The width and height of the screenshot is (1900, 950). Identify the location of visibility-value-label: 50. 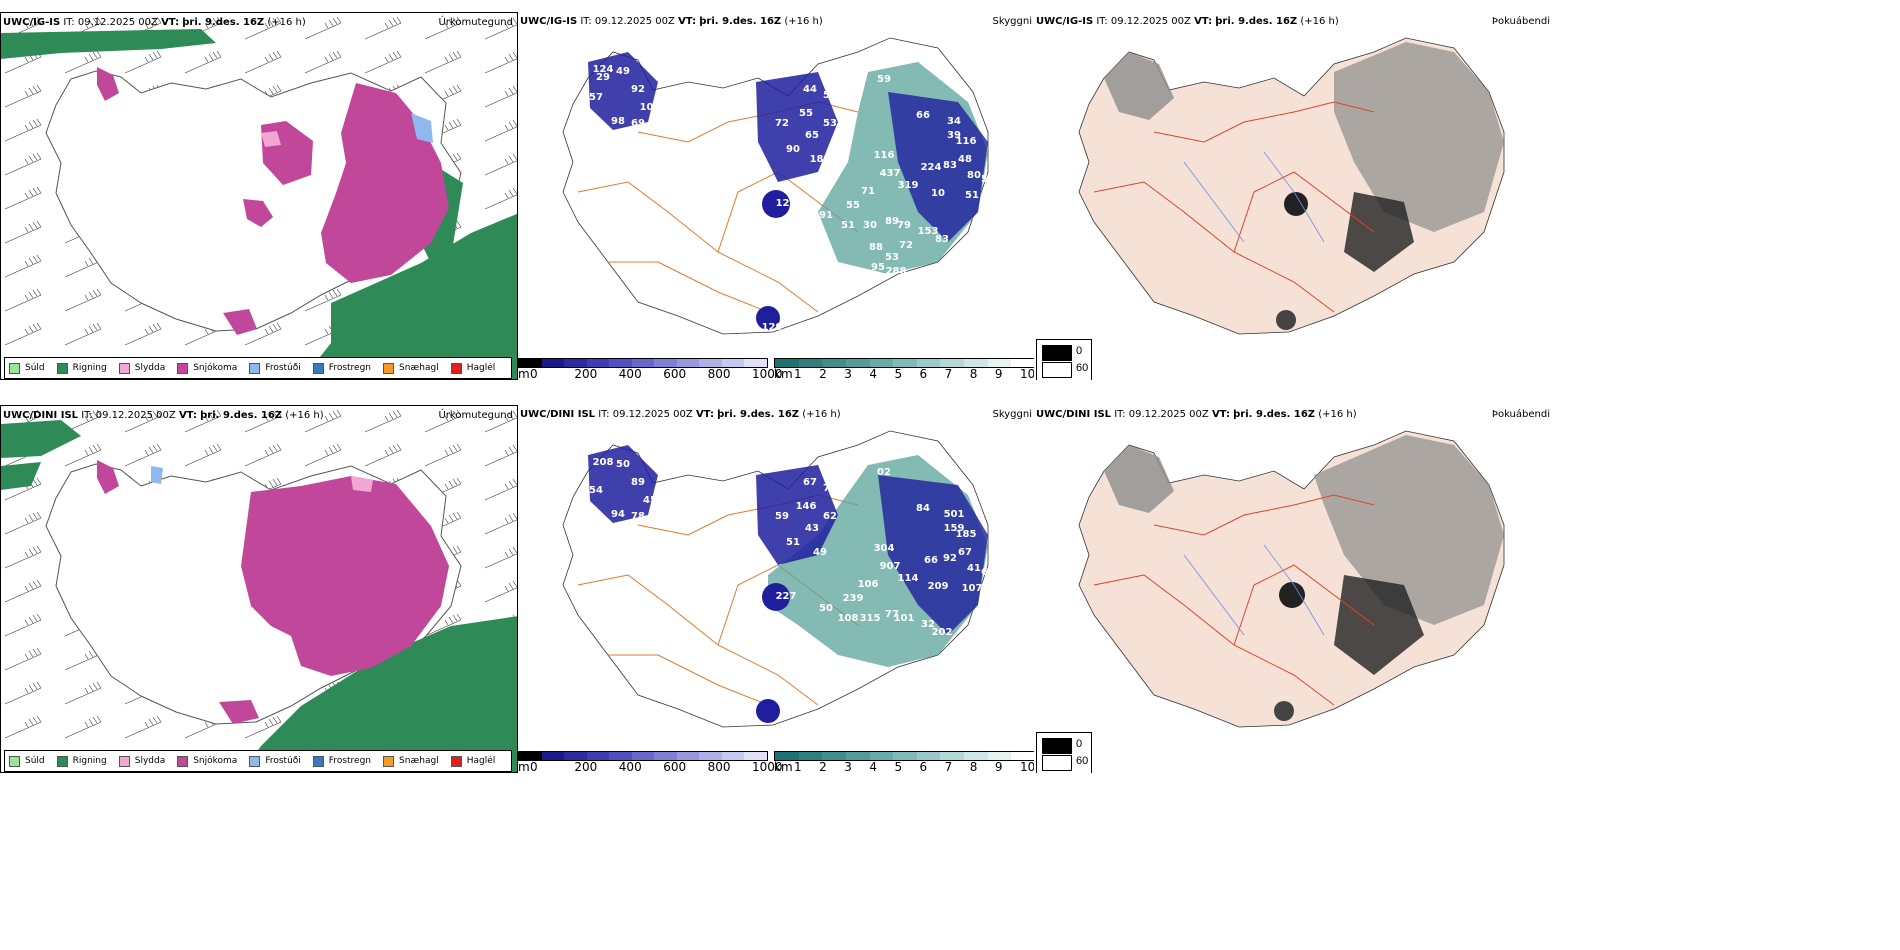
(826, 608).